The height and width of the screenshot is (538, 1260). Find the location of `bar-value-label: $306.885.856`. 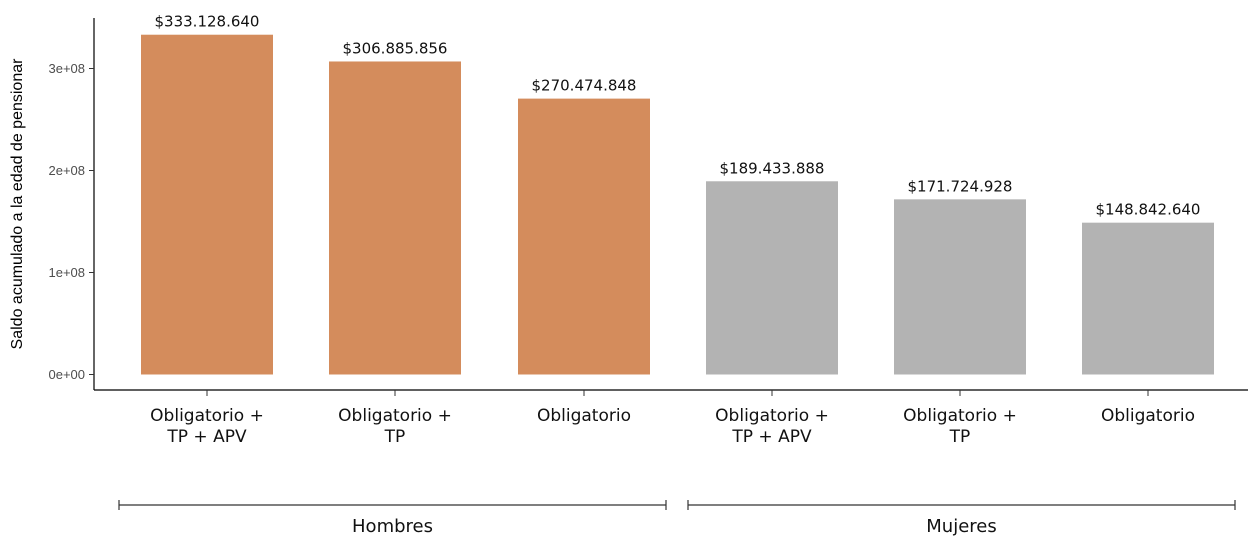

bar-value-label: $306.885.856 is located at coordinates (395, 48).